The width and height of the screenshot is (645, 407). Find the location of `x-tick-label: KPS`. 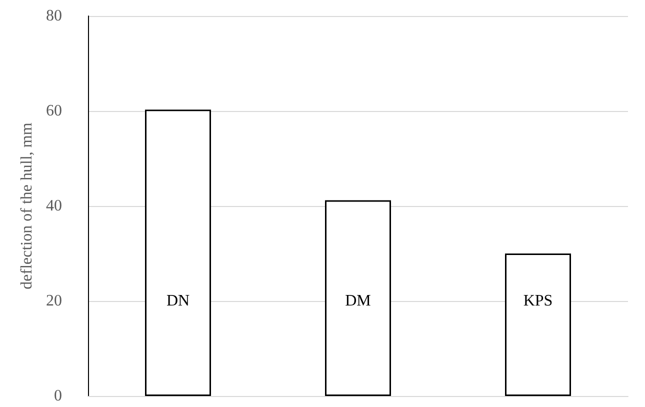

x-tick-label: KPS is located at coordinates (538, 301).